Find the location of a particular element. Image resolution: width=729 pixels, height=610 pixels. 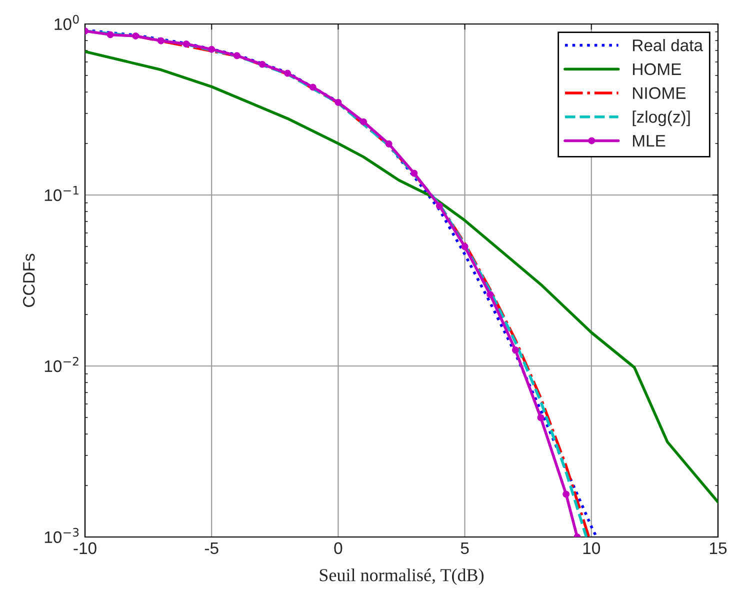

x-tick-label: 0 is located at coordinates (338, 548).